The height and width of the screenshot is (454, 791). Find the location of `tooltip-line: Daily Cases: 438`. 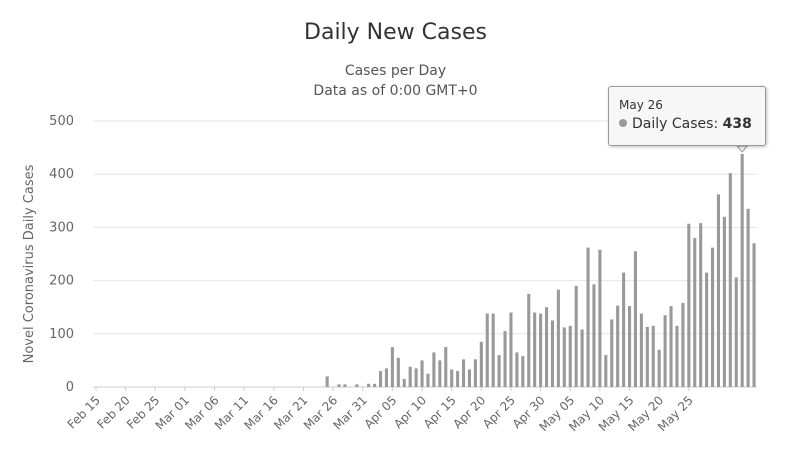

tooltip-line: Daily Cases: 438 is located at coordinates (685, 124).